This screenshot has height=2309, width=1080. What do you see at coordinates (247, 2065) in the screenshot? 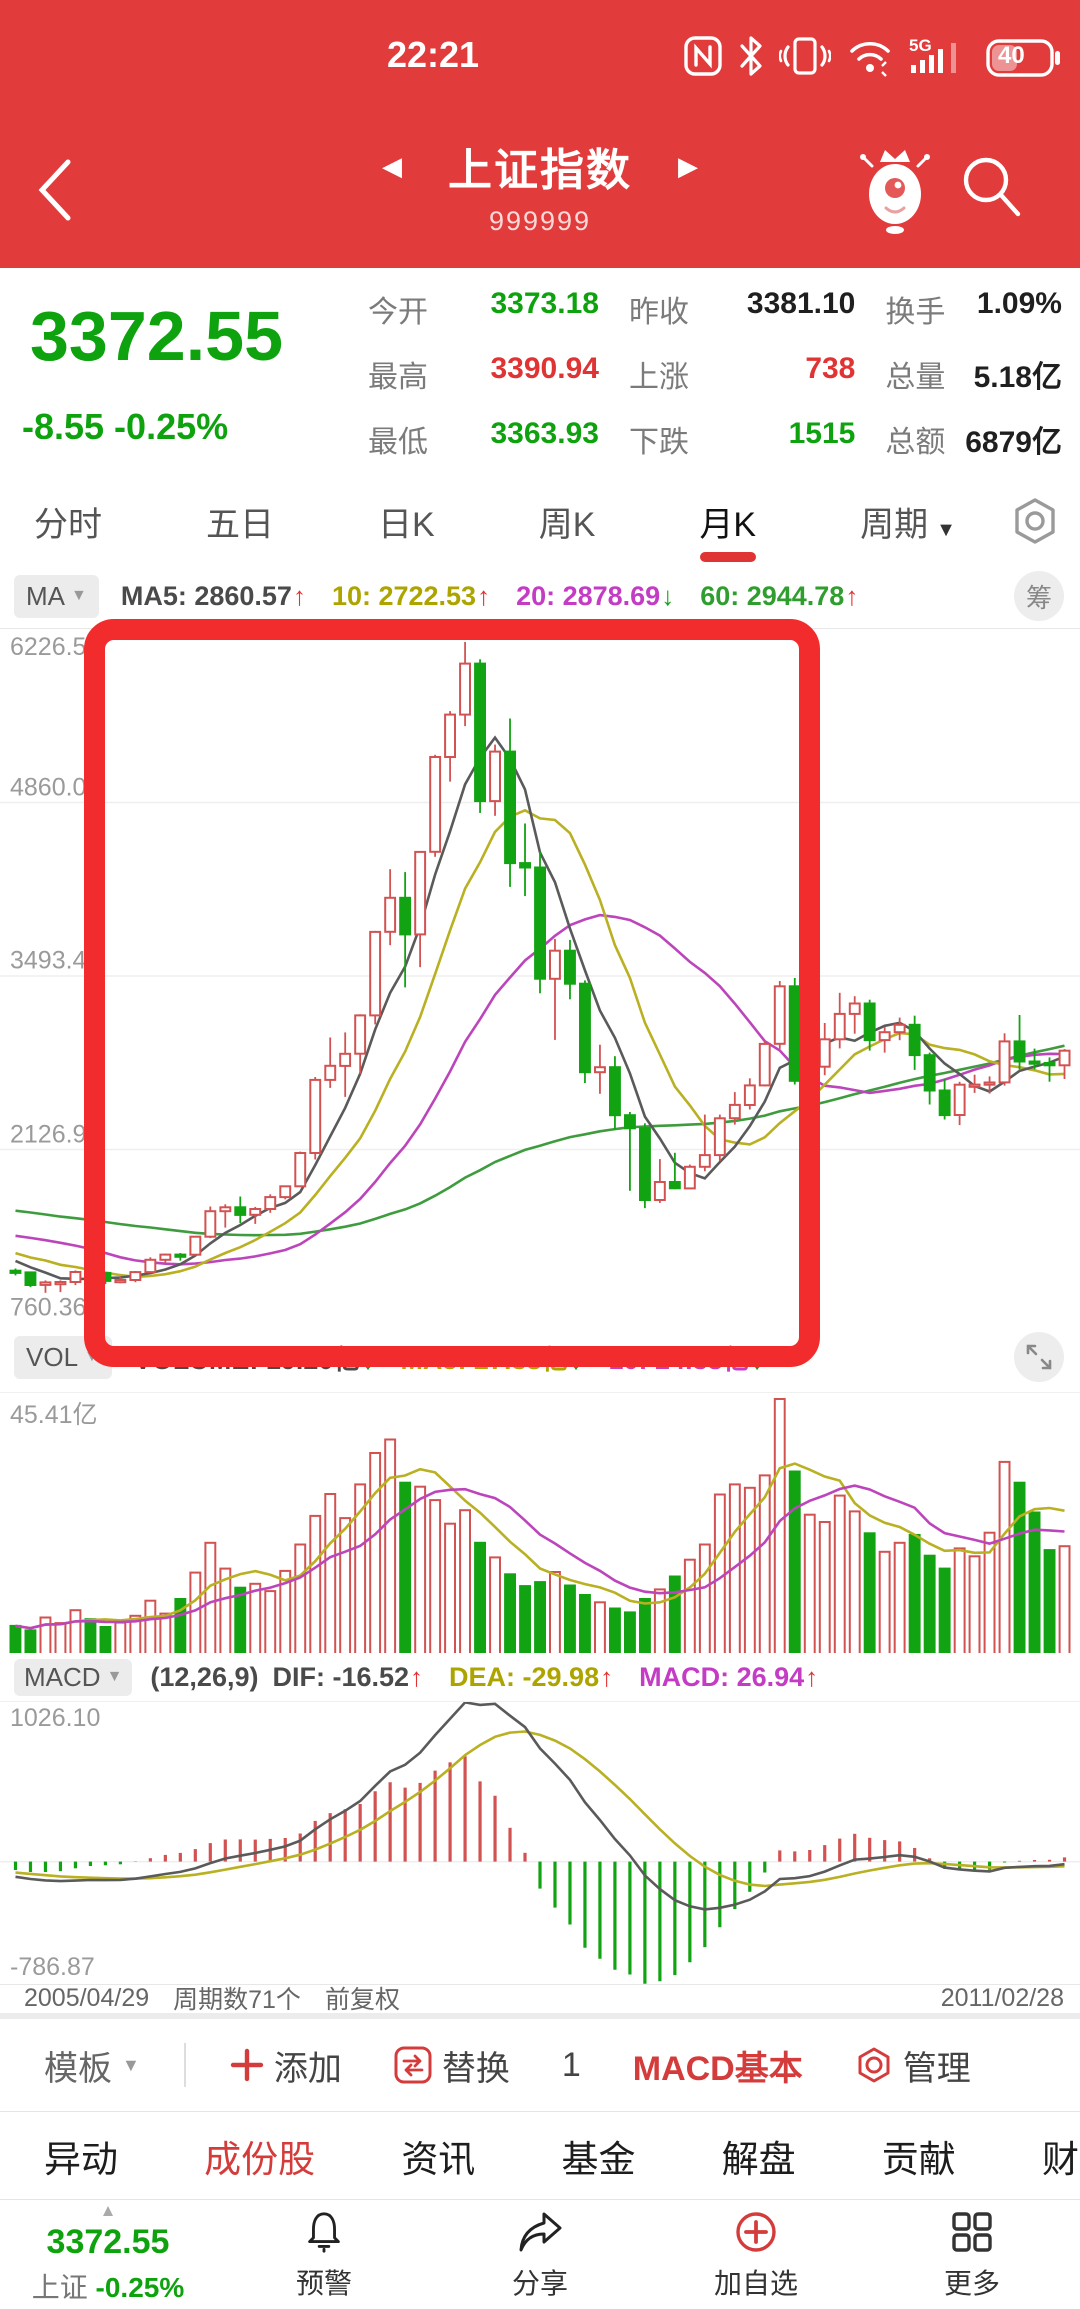
I see `plus-icon` at bounding box center [247, 2065].